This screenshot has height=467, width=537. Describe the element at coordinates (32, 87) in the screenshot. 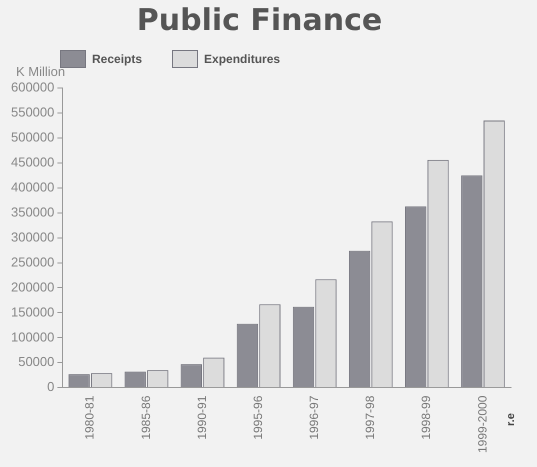

I see `y-tick-label: 600000` at that location.